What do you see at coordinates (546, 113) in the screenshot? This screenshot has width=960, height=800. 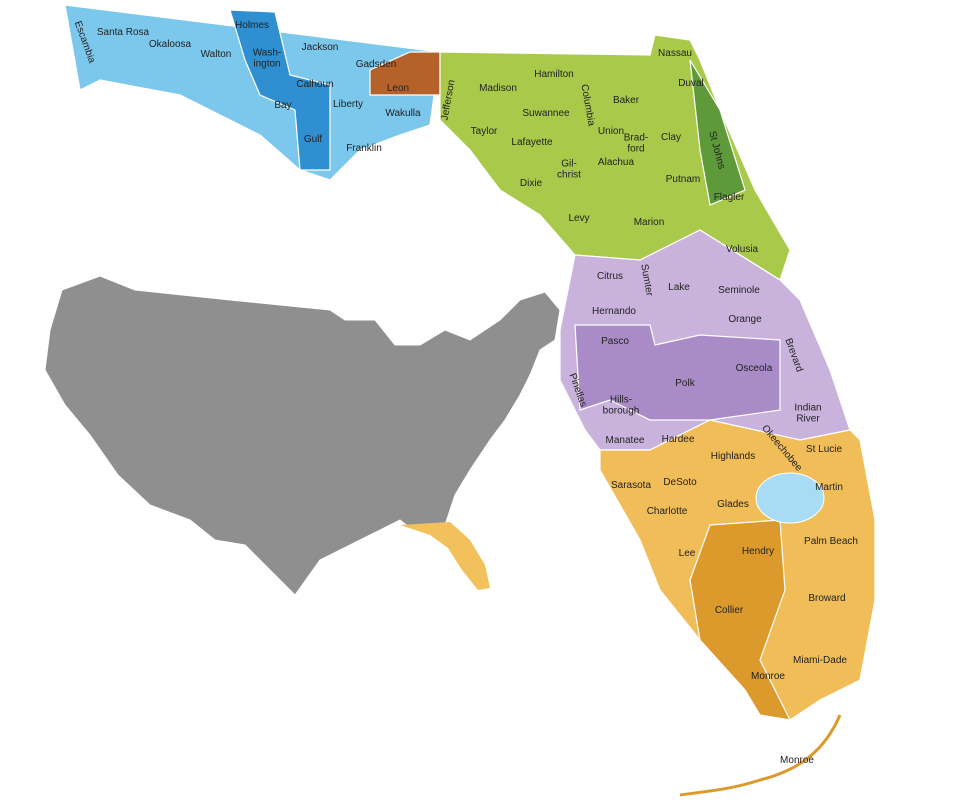 I see `county-label-line: Suwannee` at bounding box center [546, 113].